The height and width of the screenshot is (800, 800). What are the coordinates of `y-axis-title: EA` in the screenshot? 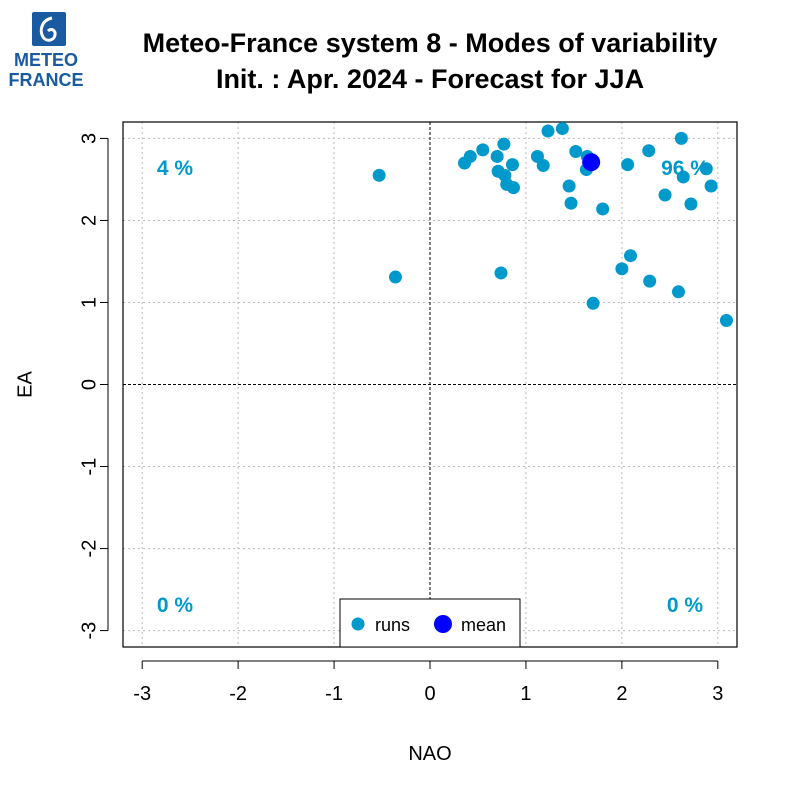 It's located at (25, 384).